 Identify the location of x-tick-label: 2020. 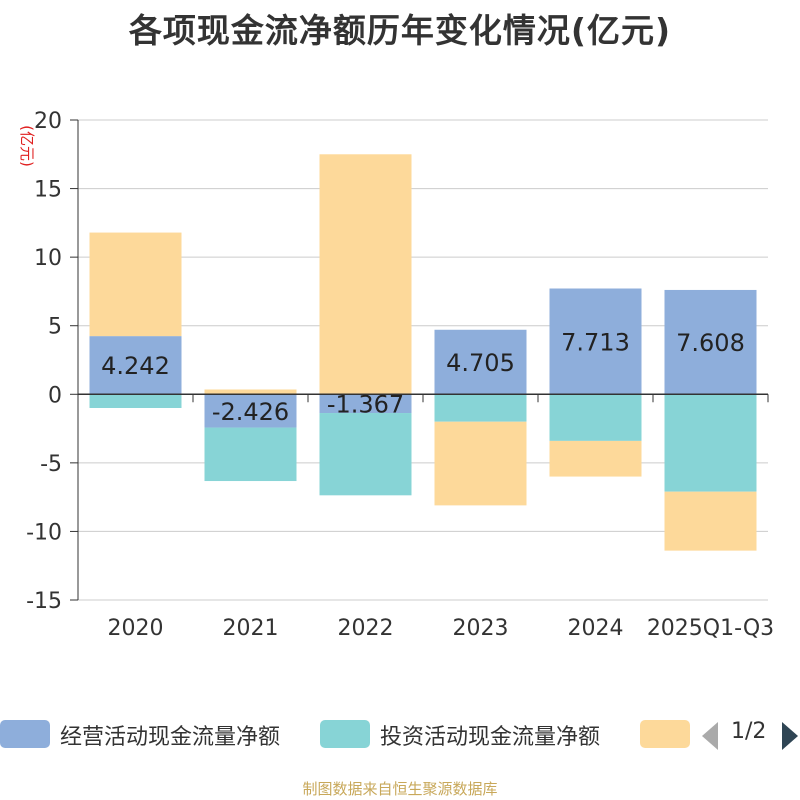
(136, 628).